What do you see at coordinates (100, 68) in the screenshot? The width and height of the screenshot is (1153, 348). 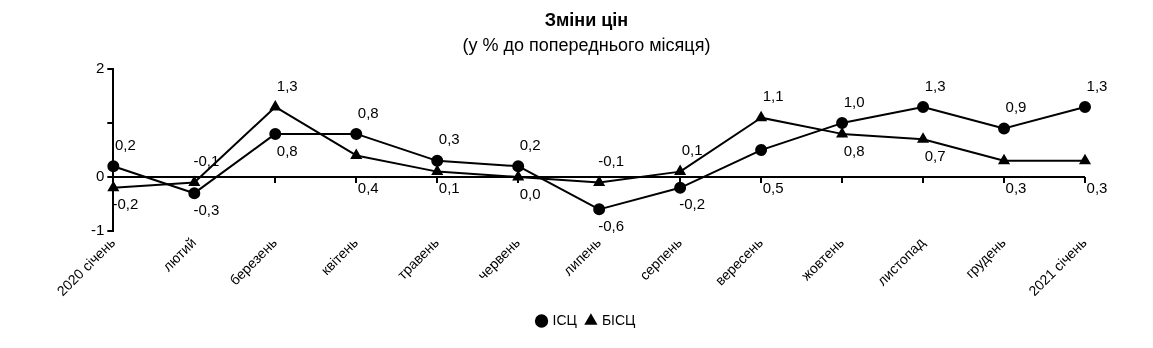 I see `y-tick-label: 2` at bounding box center [100, 68].